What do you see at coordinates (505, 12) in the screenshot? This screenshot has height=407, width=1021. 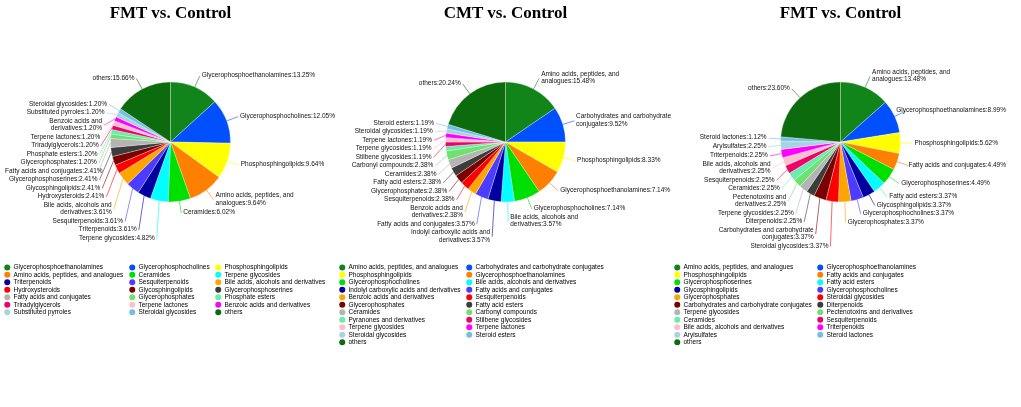 I see `chart-title: CMT vs. Control` at bounding box center [505, 12].